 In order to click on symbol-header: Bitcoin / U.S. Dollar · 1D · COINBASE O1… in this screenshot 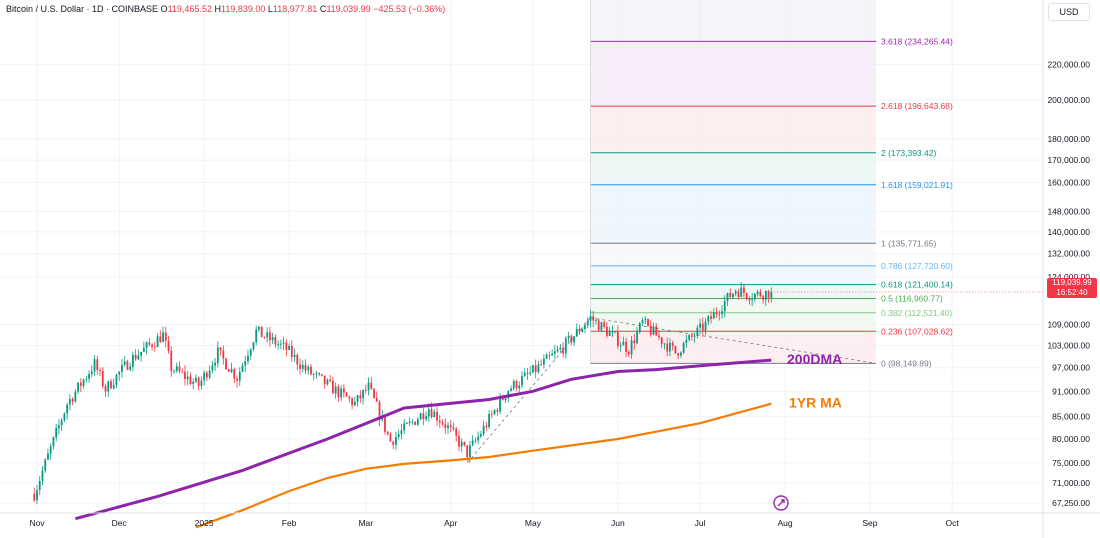, I will do `click(225, 9)`.